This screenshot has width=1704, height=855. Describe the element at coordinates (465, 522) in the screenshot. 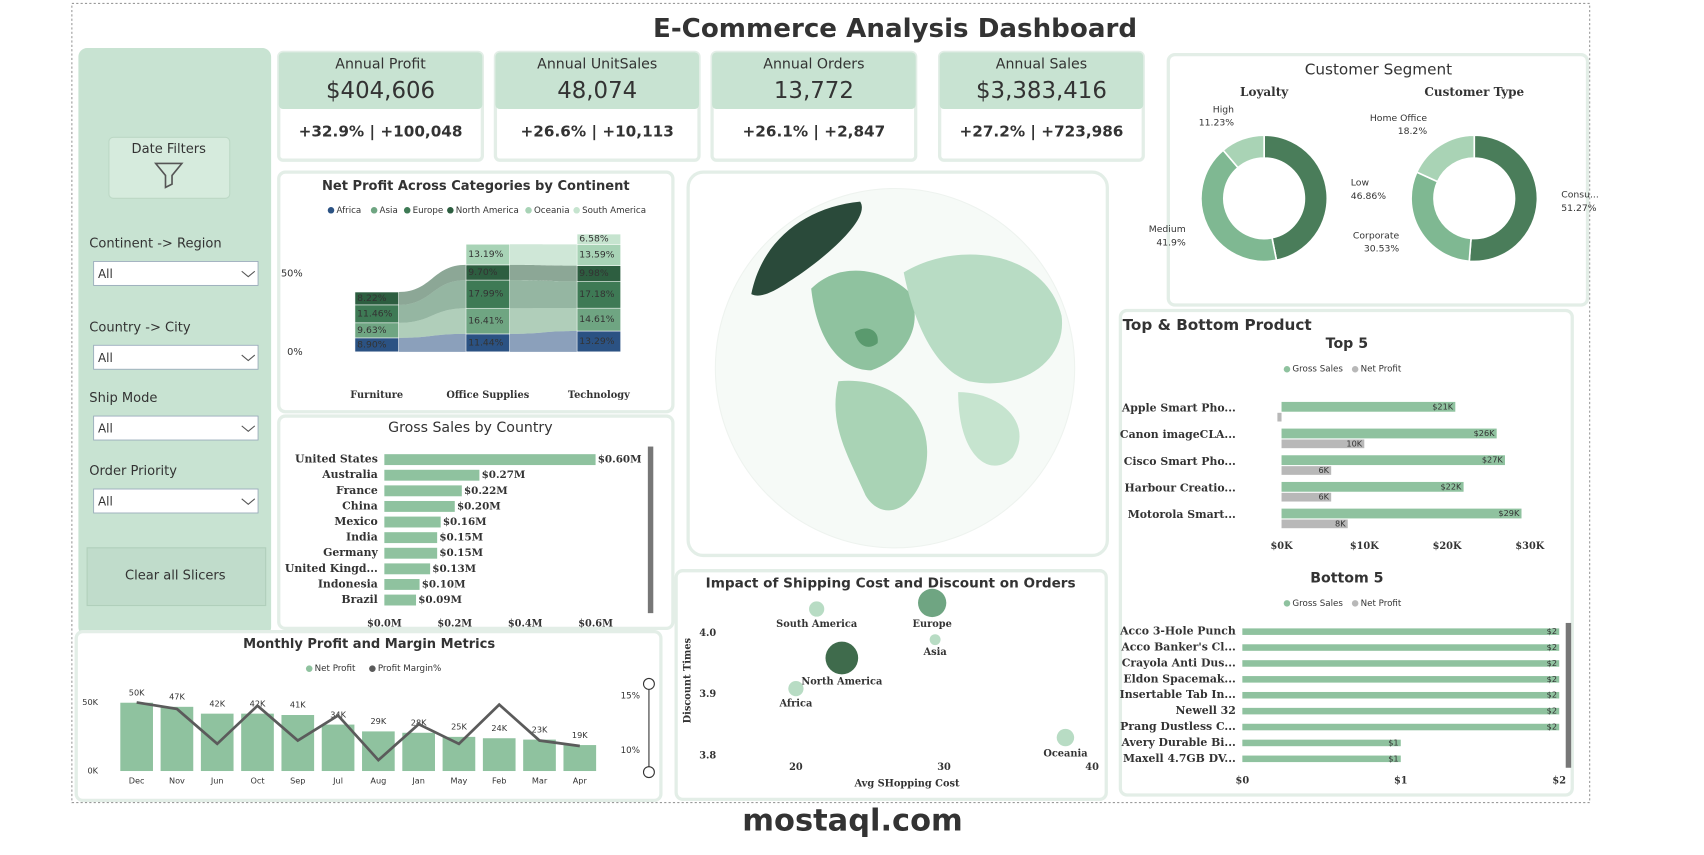

I see `data-label: $0.16M` at that location.